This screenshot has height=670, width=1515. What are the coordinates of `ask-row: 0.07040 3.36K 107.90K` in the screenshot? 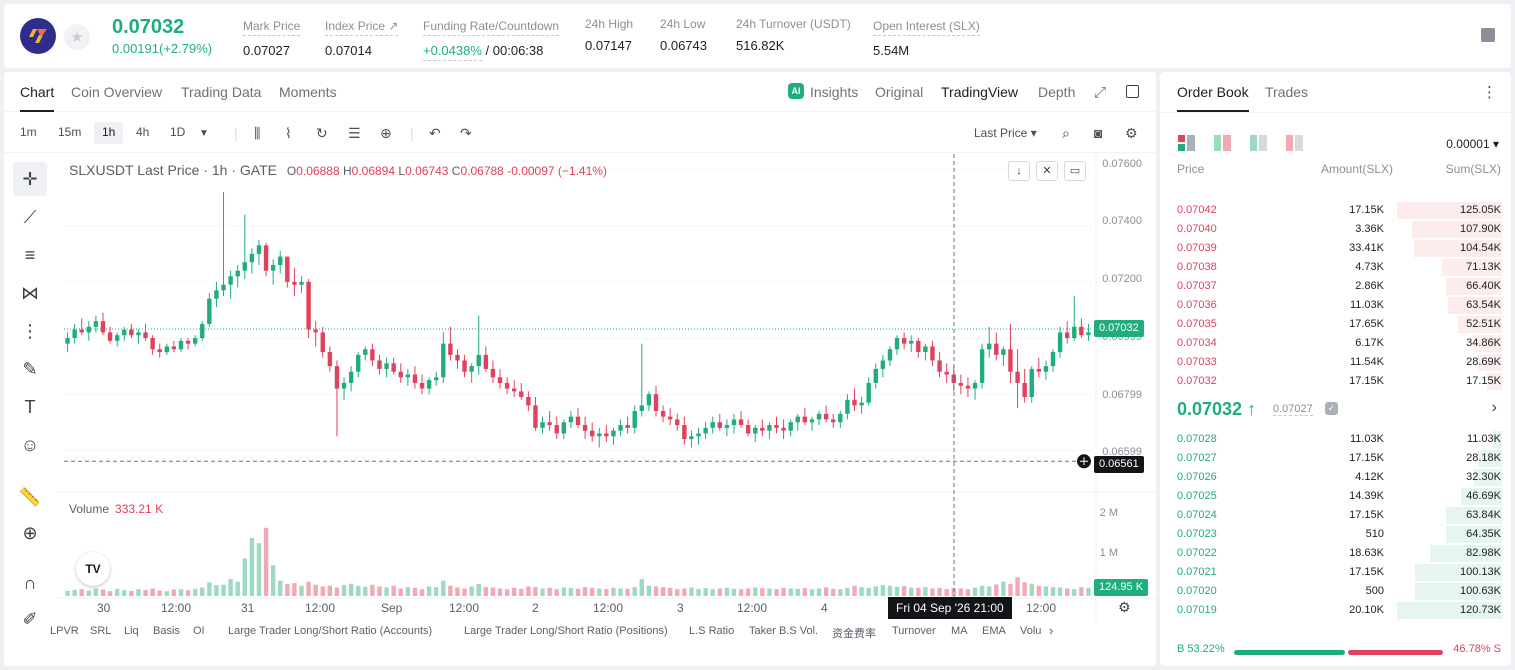 It's located at (1335, 229).